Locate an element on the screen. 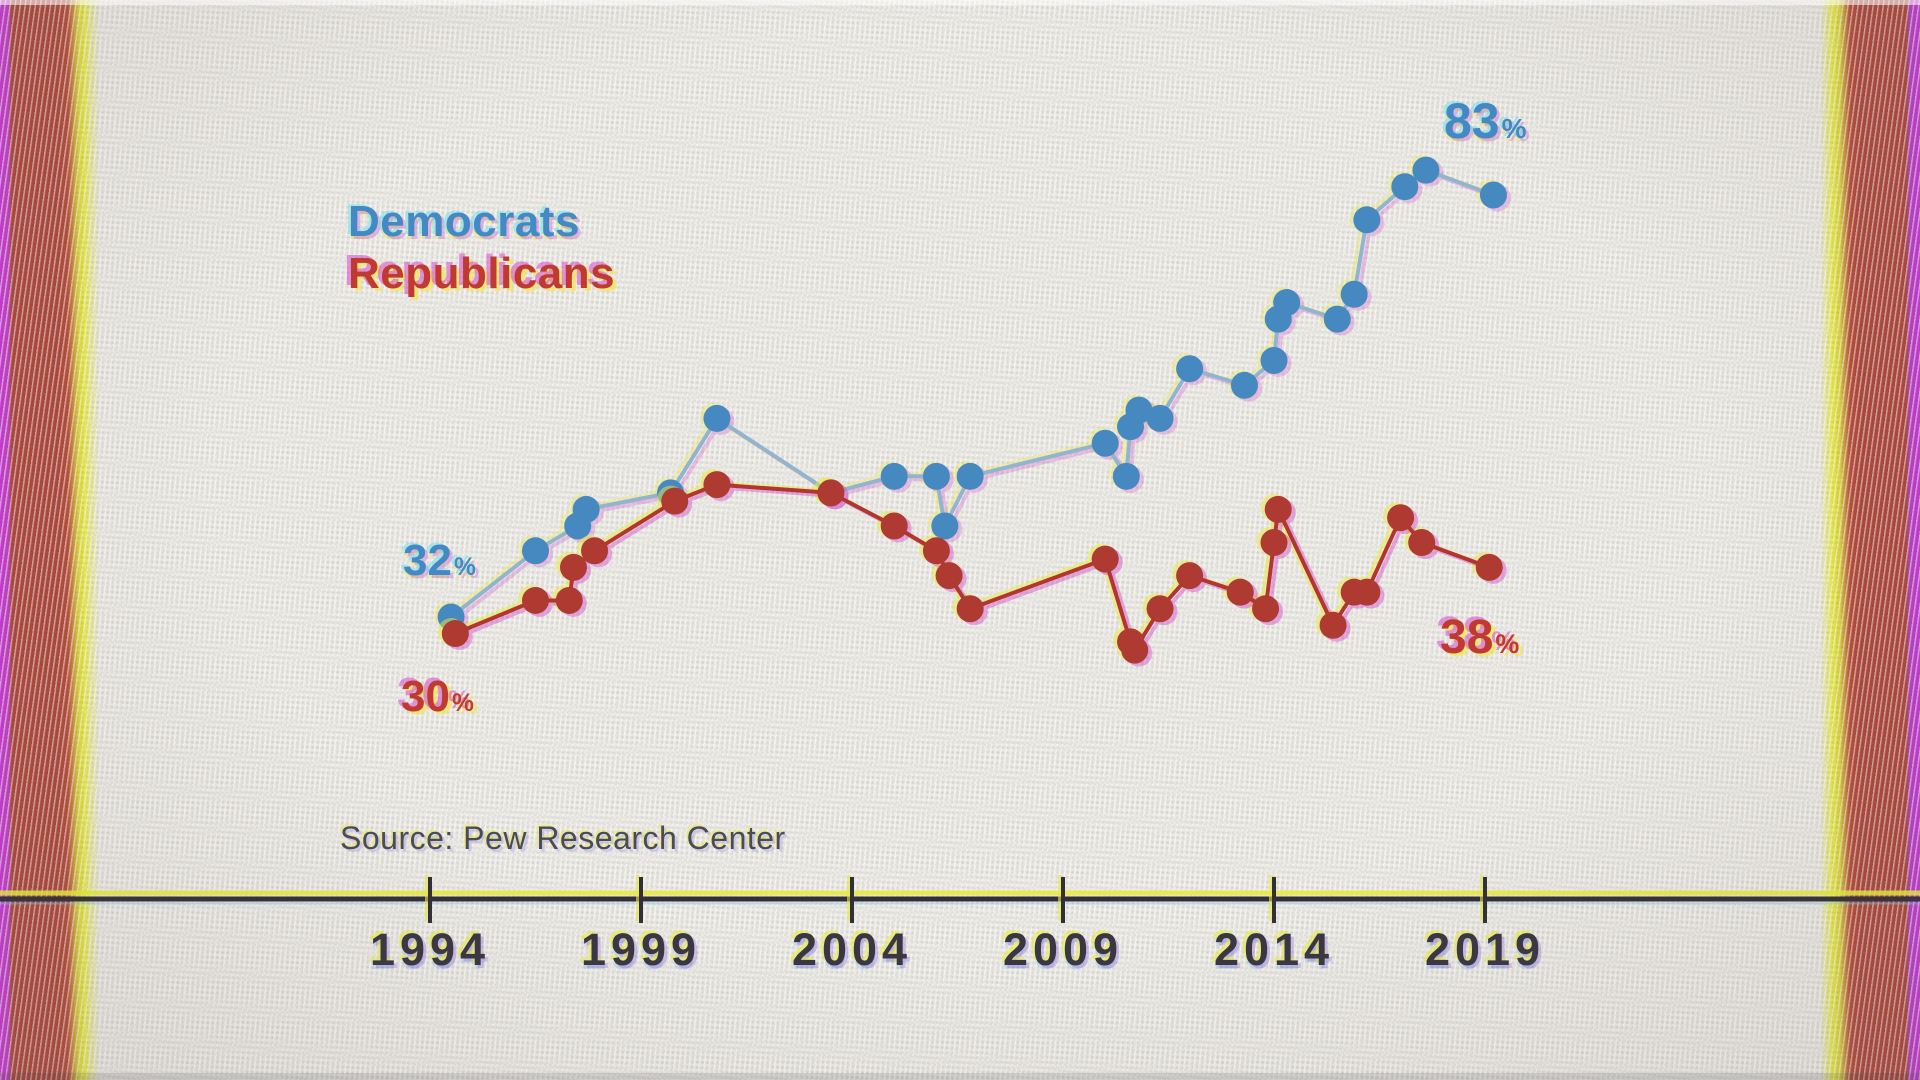  republicans-end-value-label: 38% is located at coordinates (1479, 637).